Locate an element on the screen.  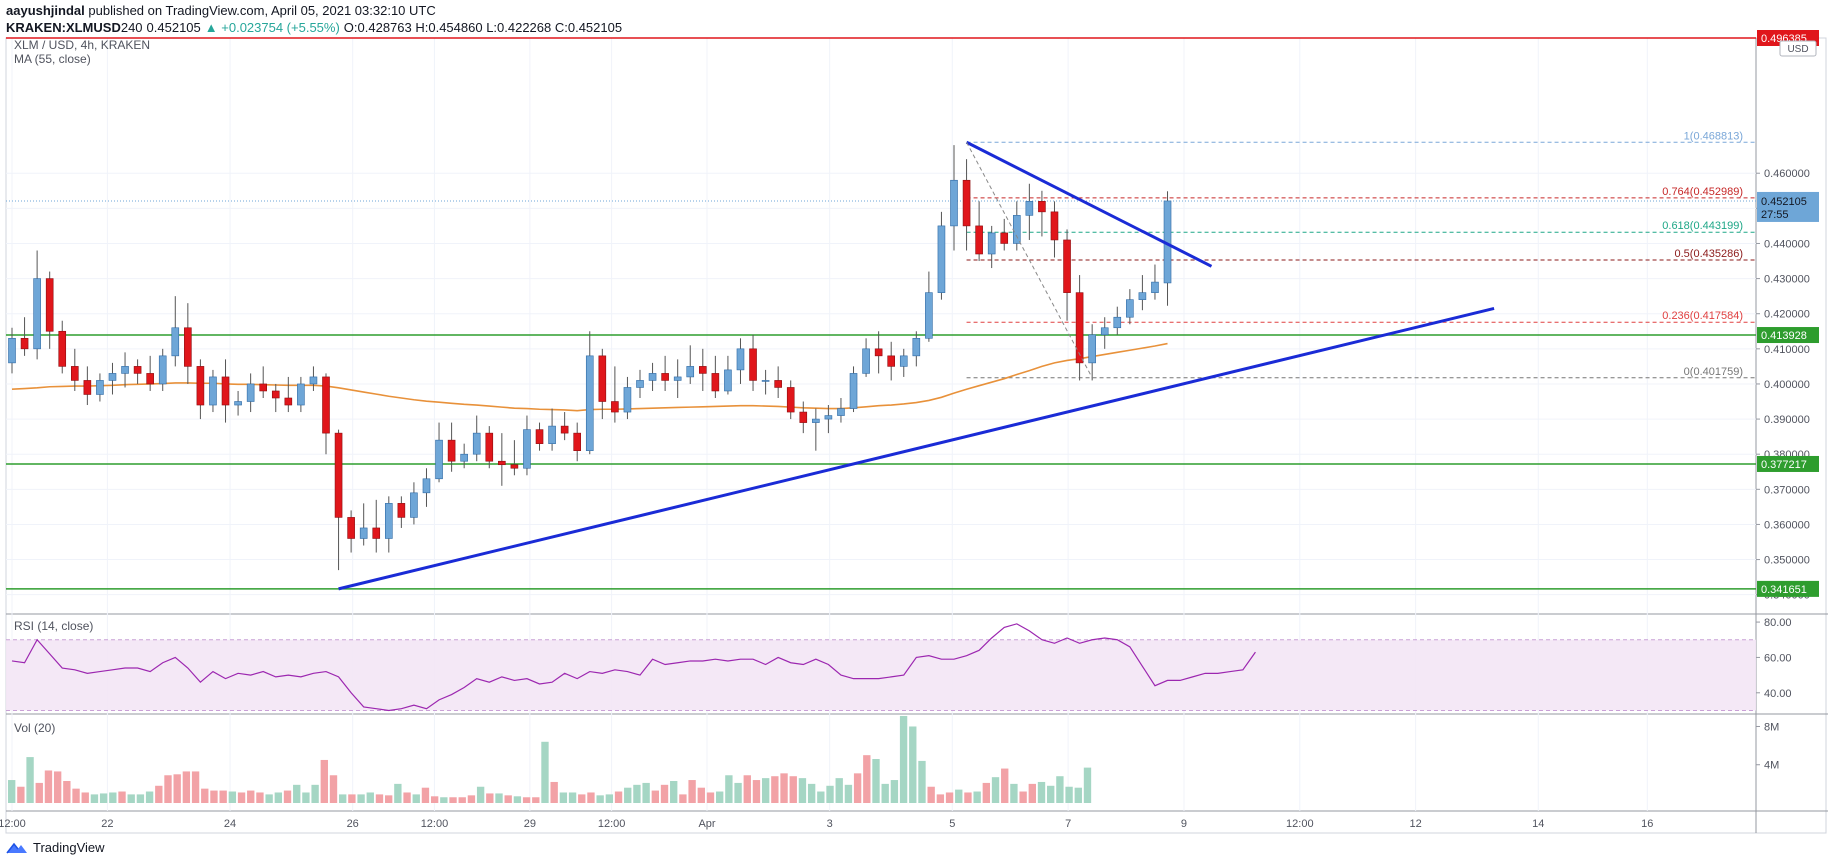
time-tick-label: 7 is located at coordinates (1068, 824).